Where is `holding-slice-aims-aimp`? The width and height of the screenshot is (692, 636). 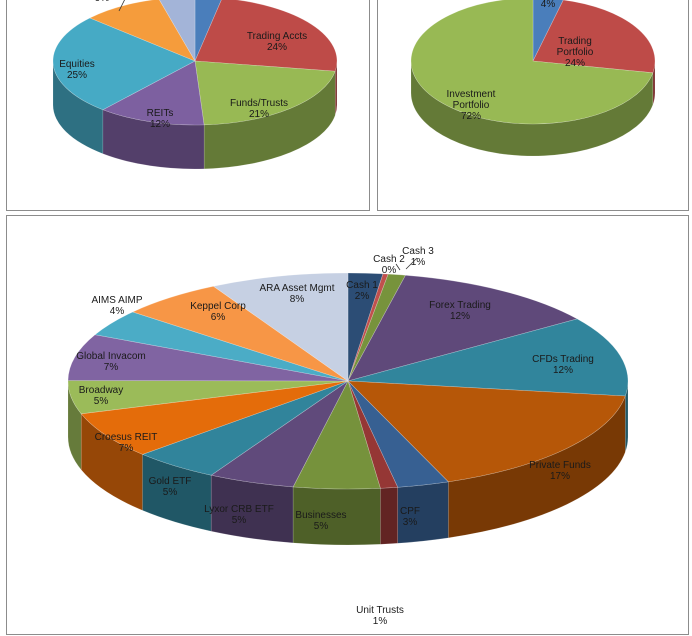 holding-slice-aims-aimp is located at coordinates (221, 346).